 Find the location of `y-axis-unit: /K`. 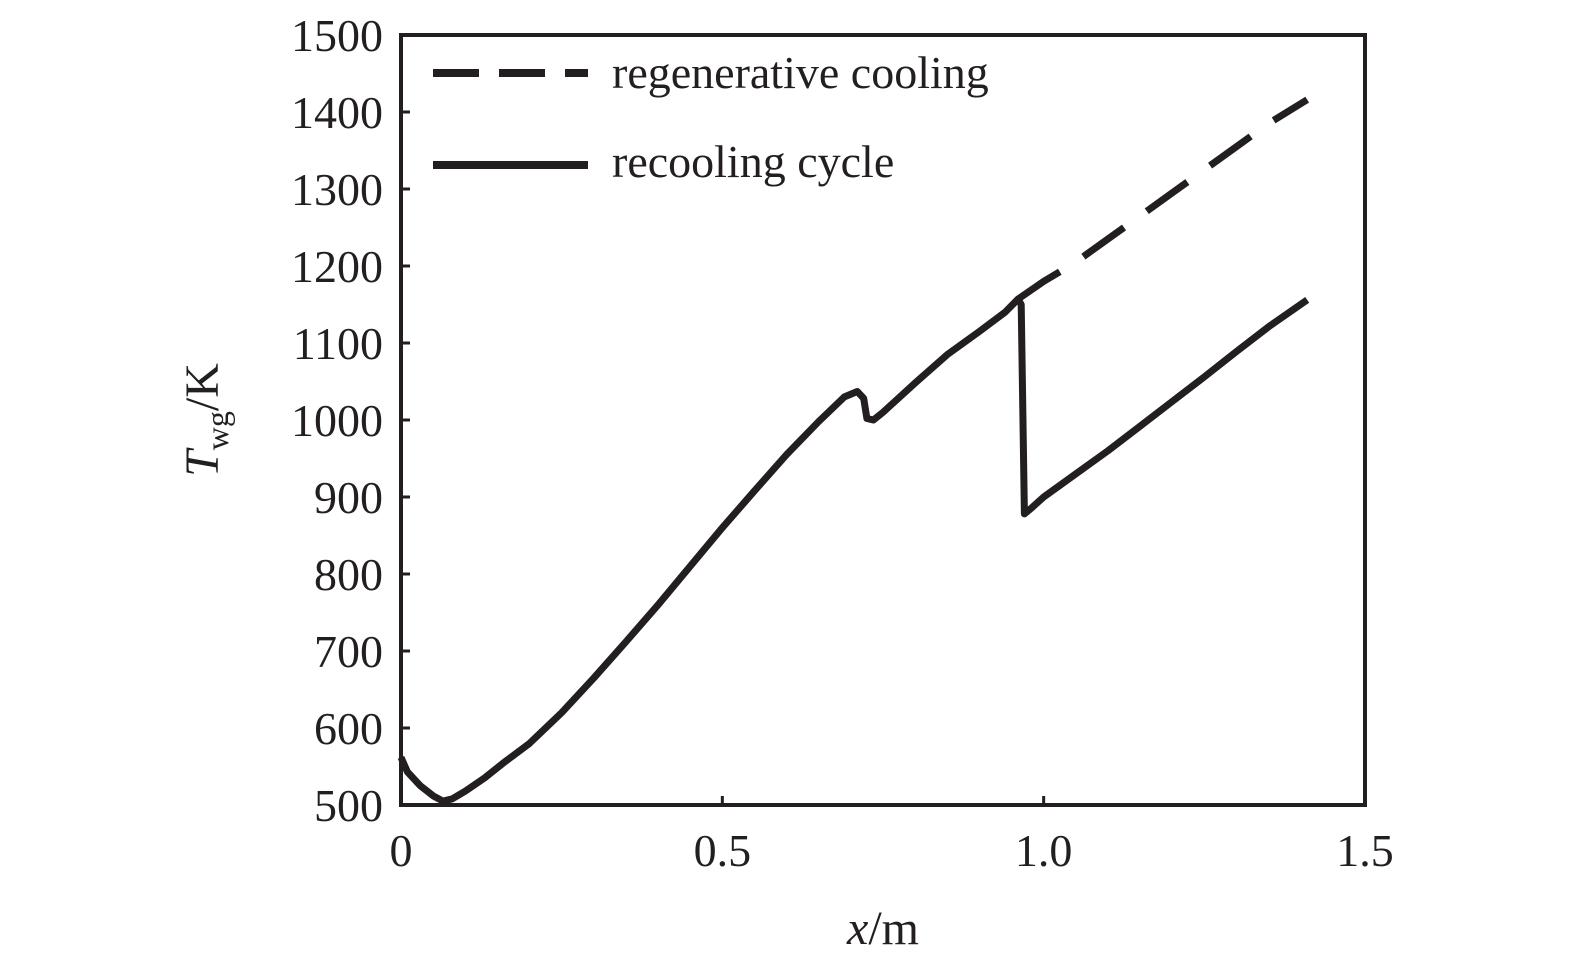

y-axis-unit: /K is located at coordinates (202, 387).